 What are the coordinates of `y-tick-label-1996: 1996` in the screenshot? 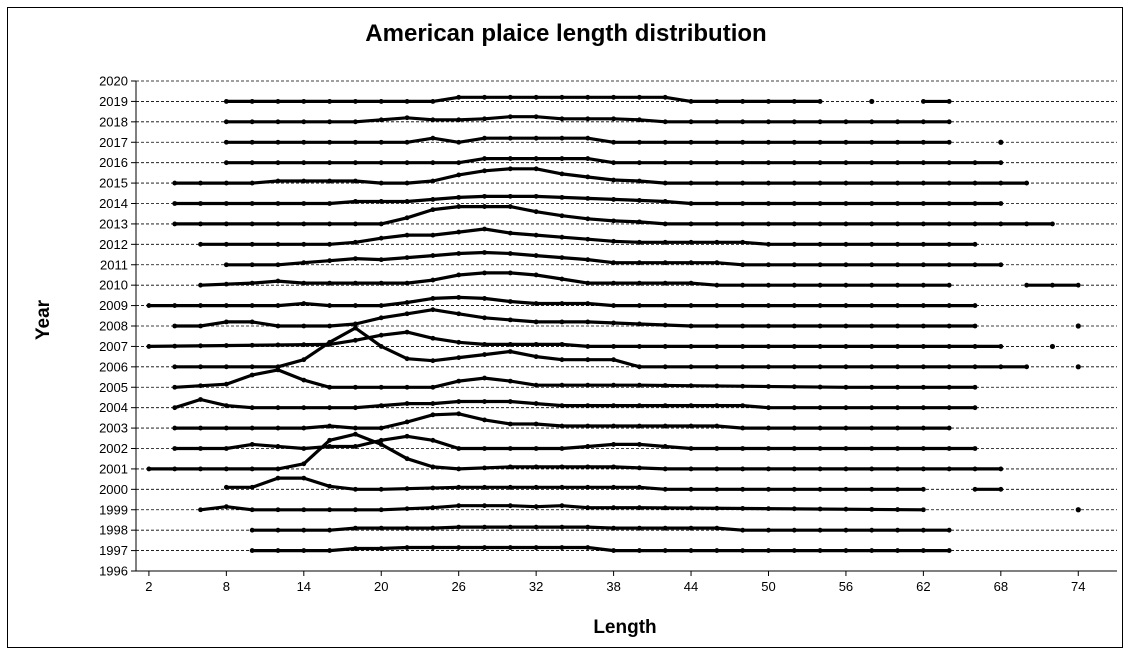 It's located at (113, 571).